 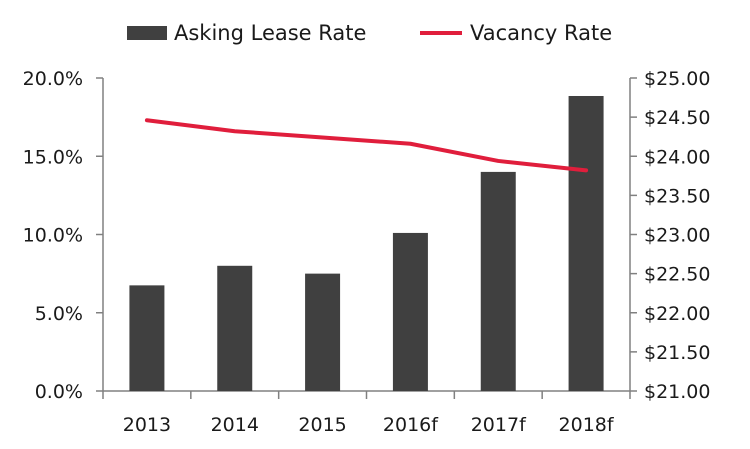 What do you see at coordinates (411, 425) in the screenshot?
I see `x-tick-label: 2016f` at bounding box center [411, 425].